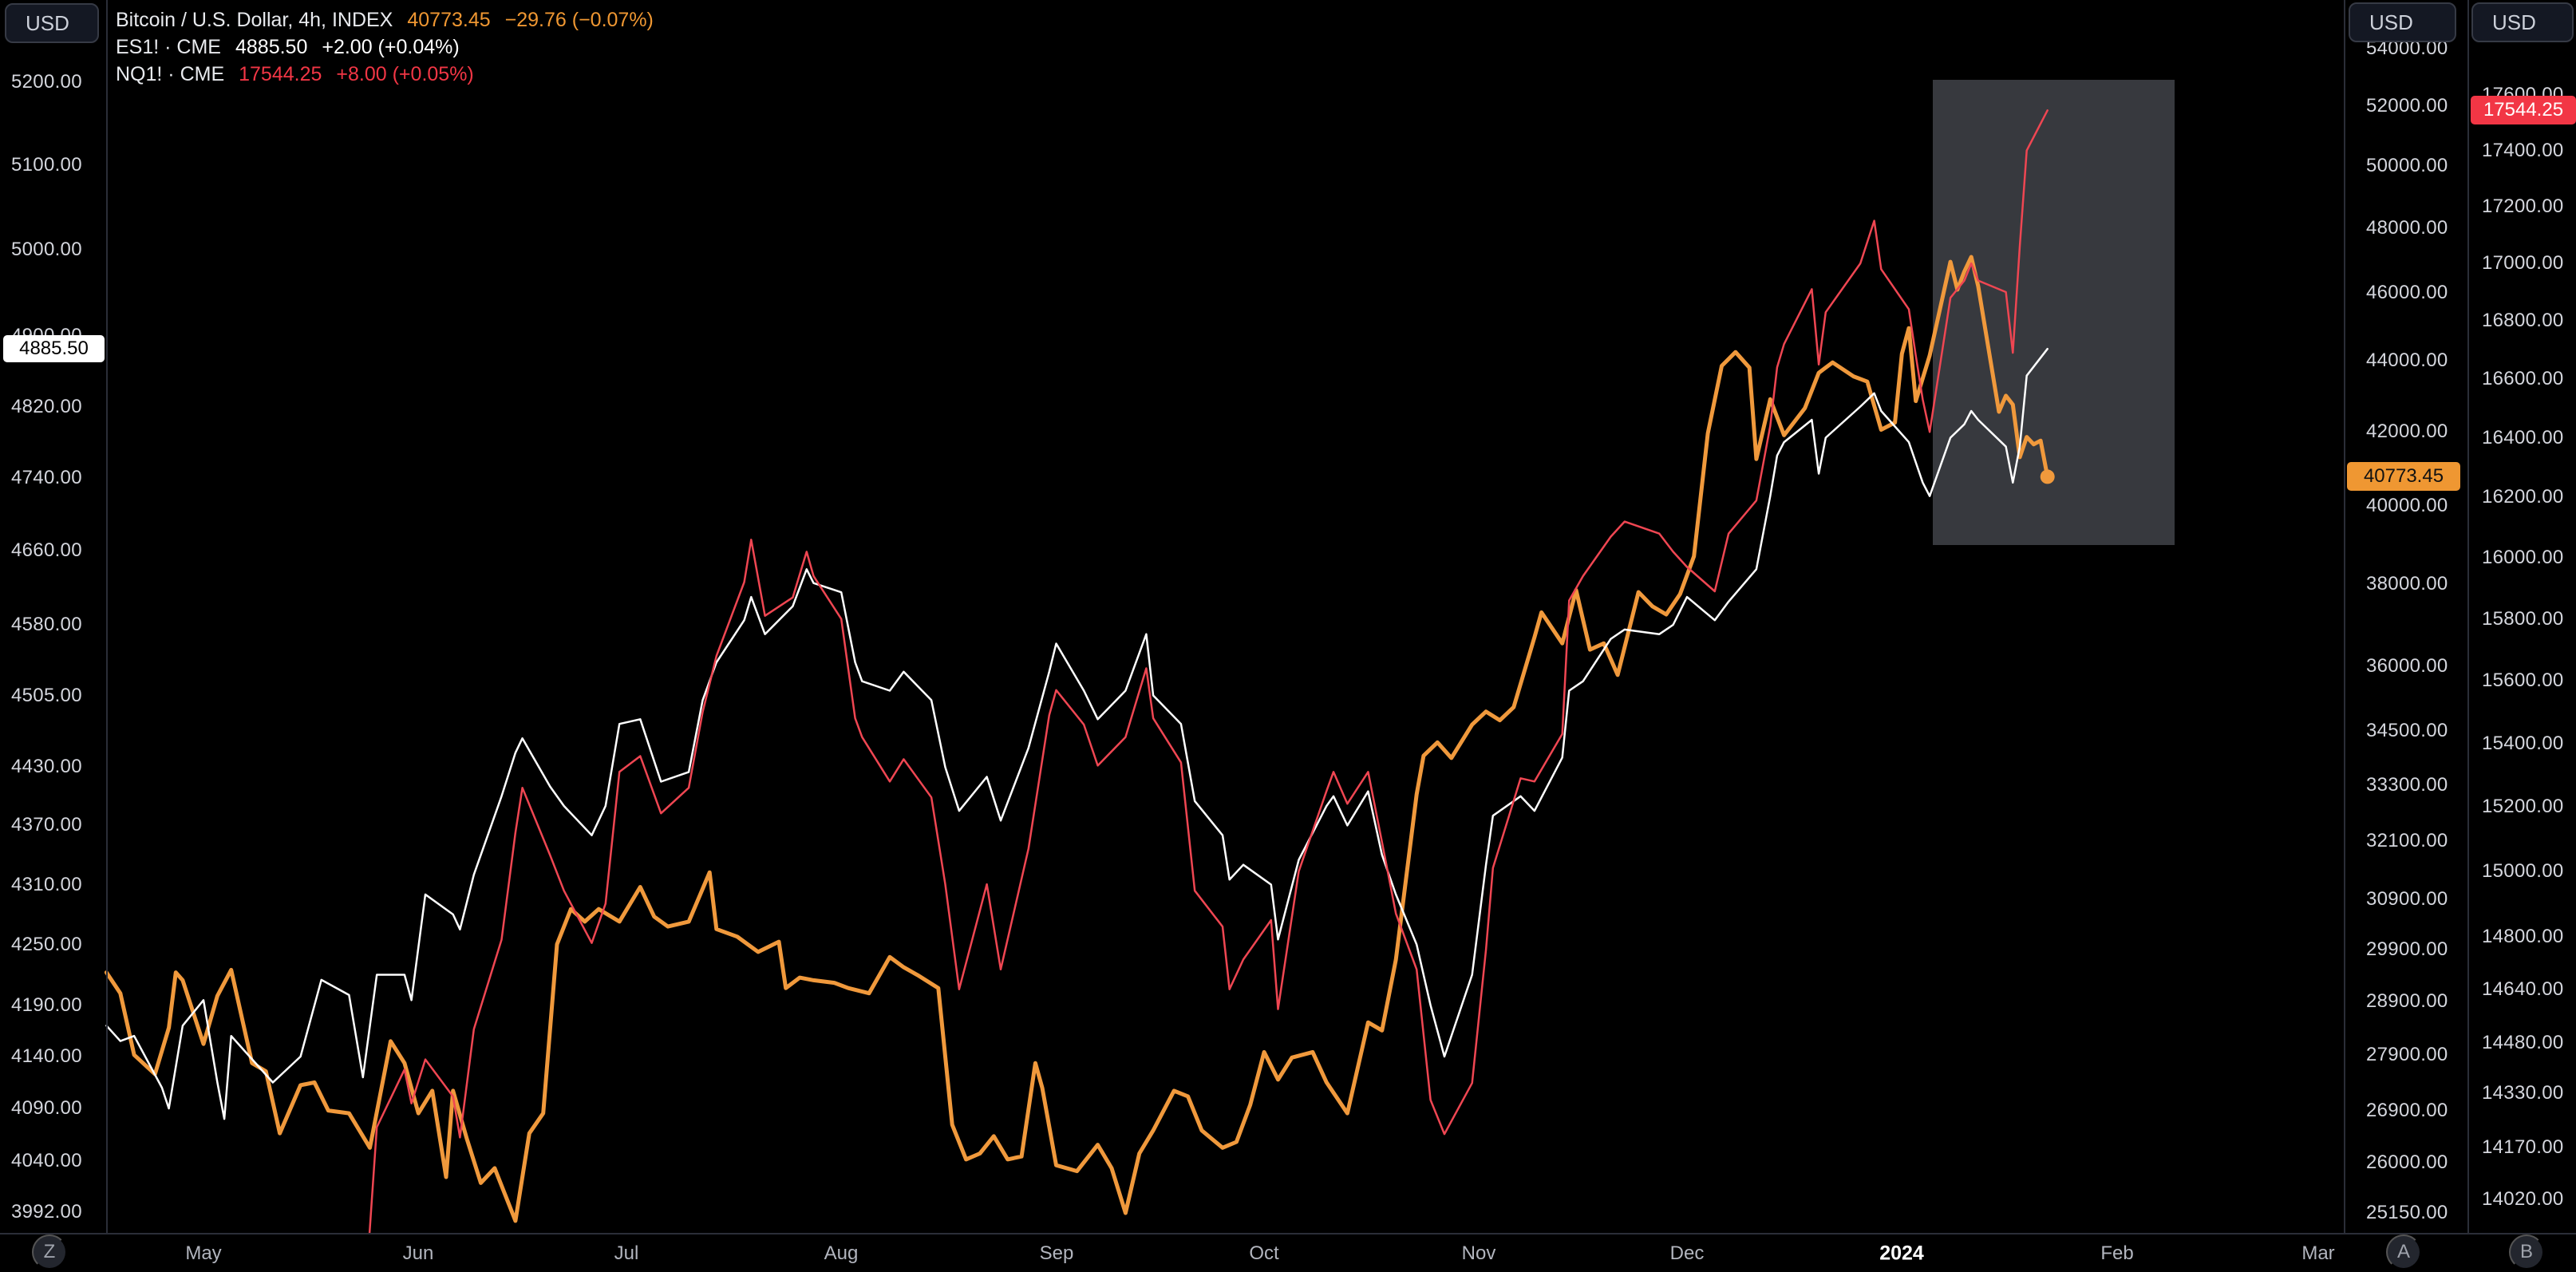 The image size is (2576, 1272). Describe the element at coordinates (2523, 681) in the screenshot. I see `right_nq-tick: 15600.00` at that location.